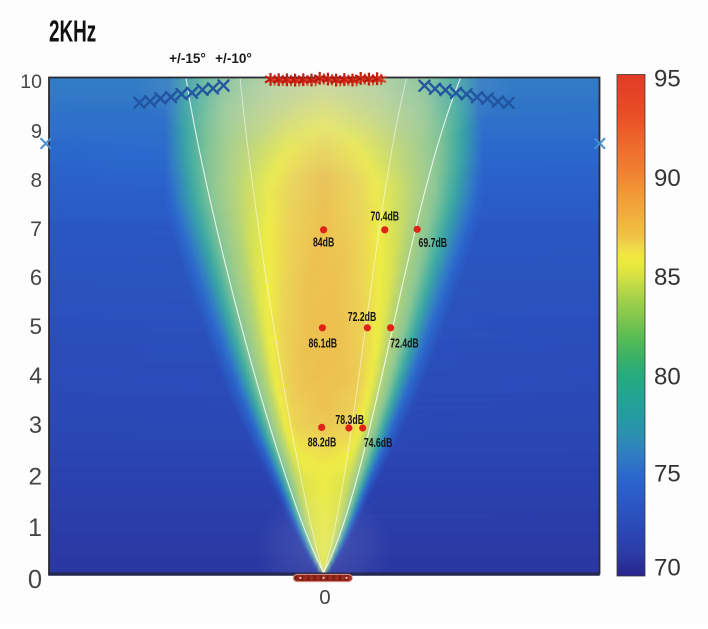 The height and width of the screenshot is (629, 708). What do you see at coordinates (378, 443) in the screenshot?
I see `svg-text: 74.6dB` at bounding box center [378, 443].